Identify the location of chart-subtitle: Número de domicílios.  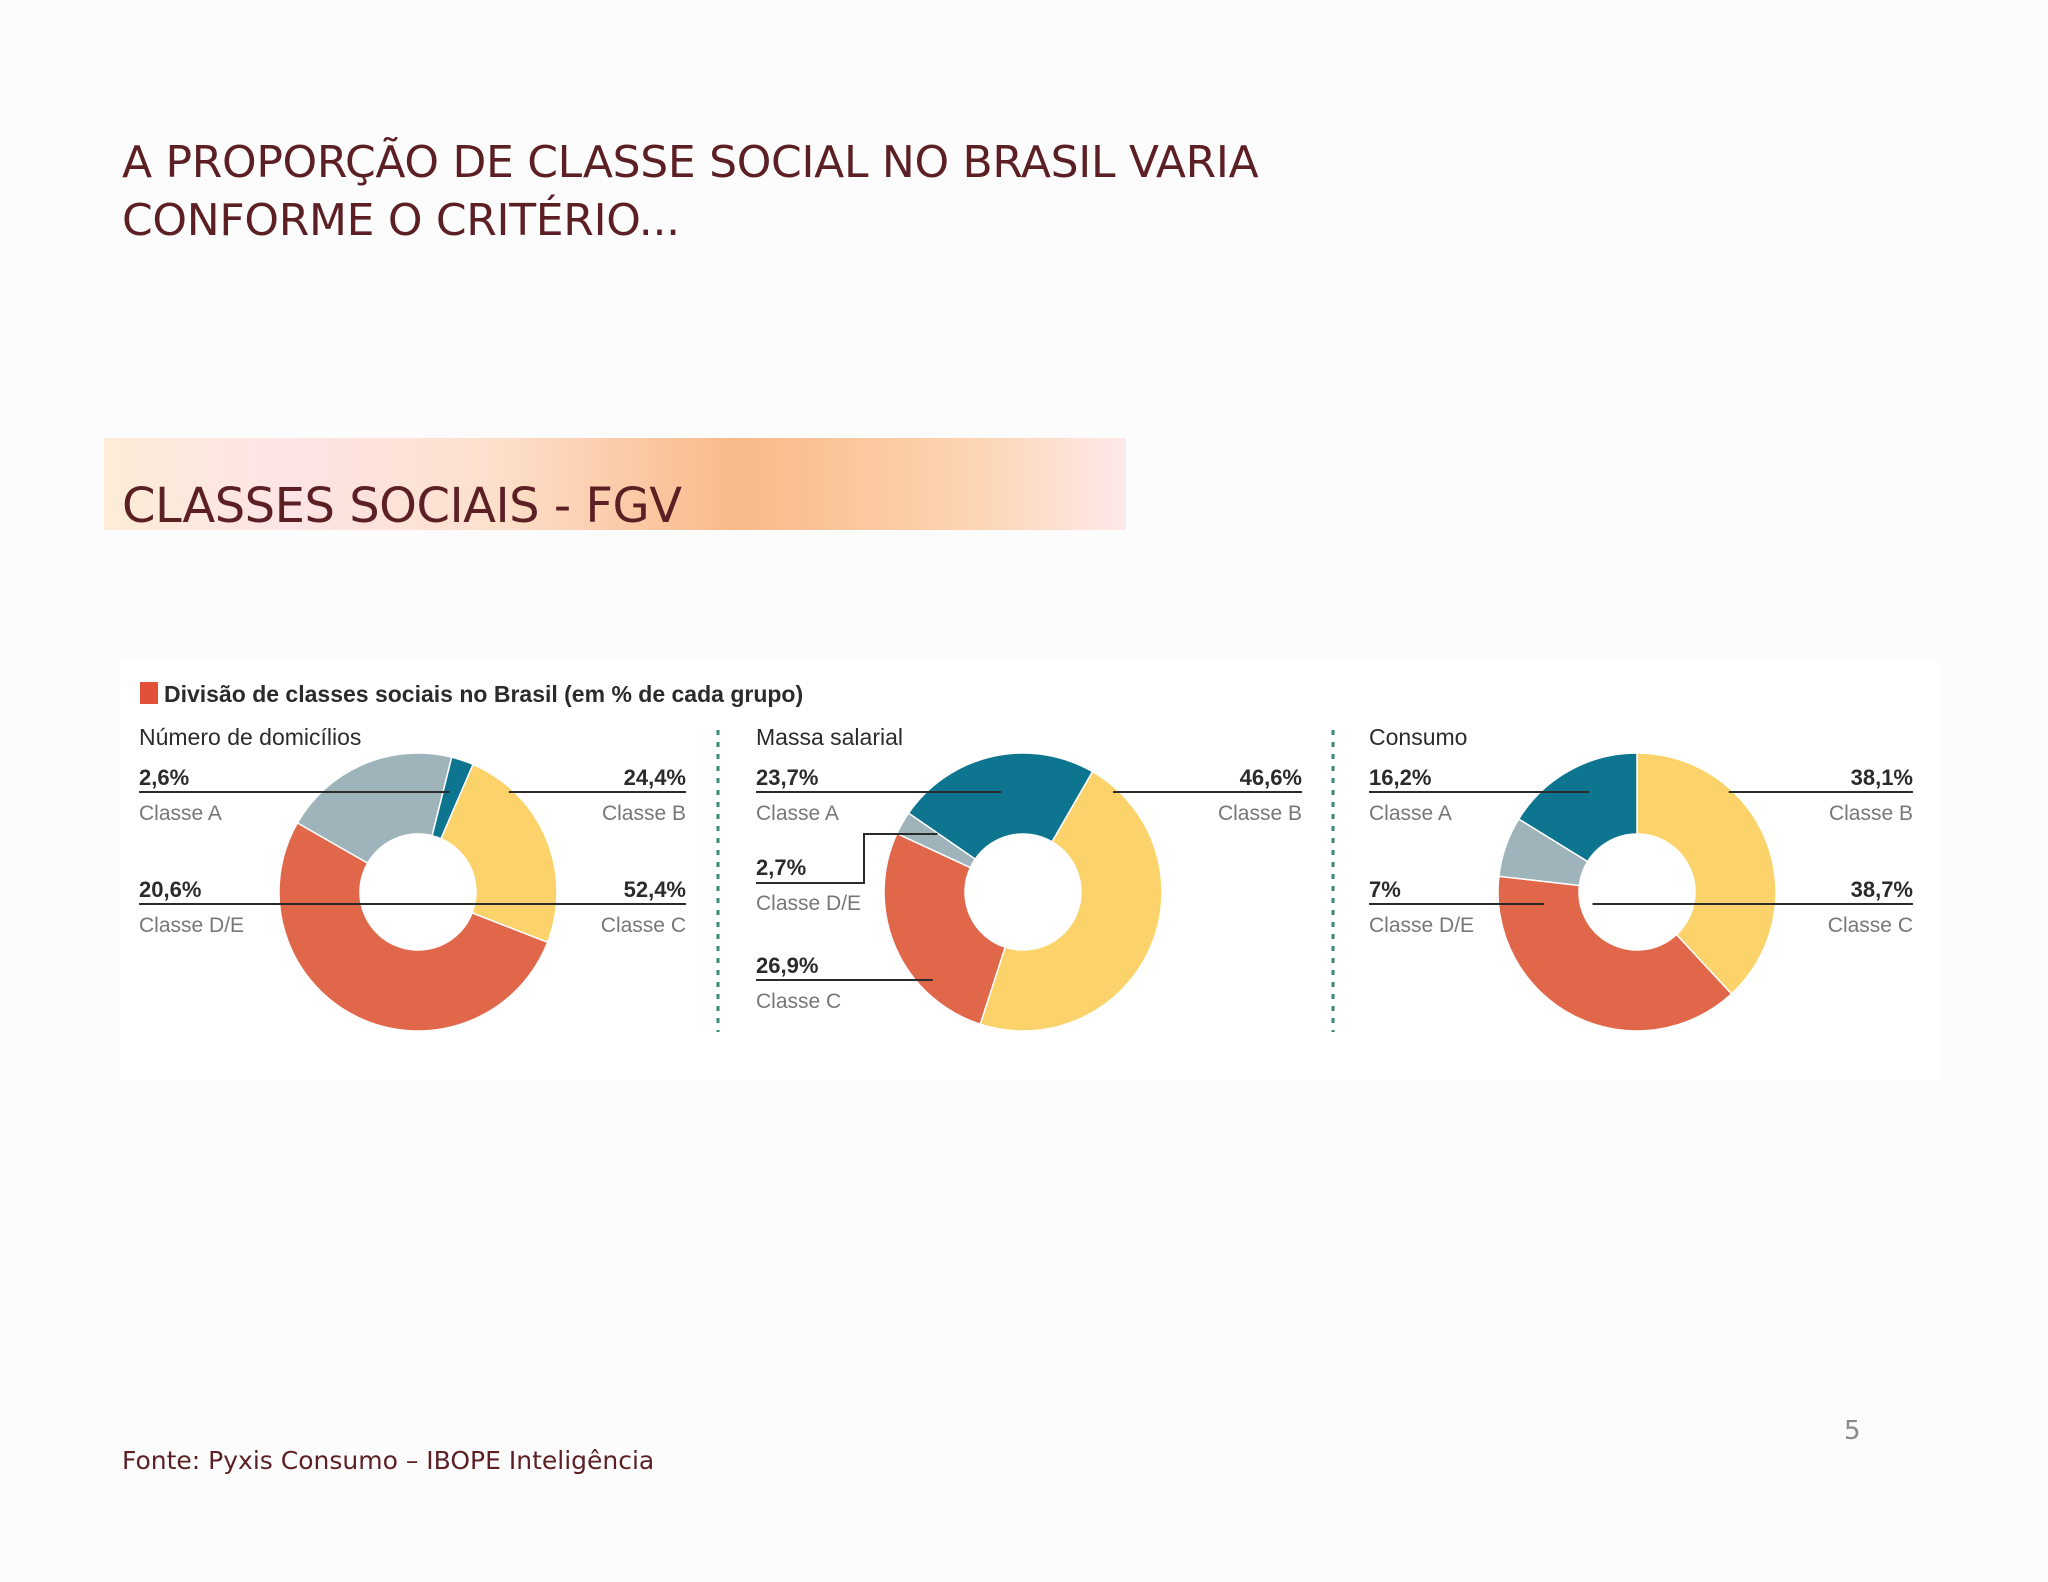
(250, 737).